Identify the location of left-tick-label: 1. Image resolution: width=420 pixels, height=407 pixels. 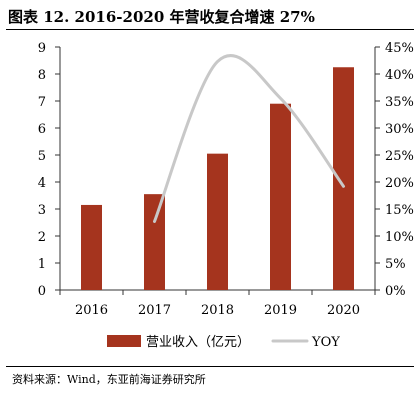
(42, 264).